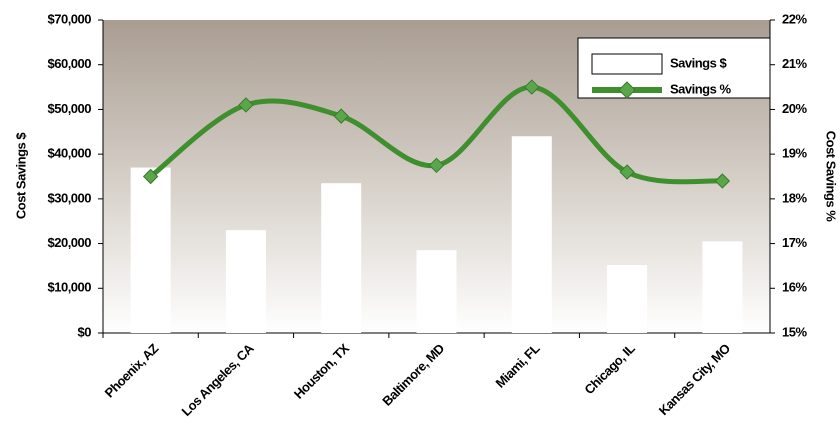 The width and height of the screenshot is (840, 428). Describe the element at coordinates (70, 242) in the screenshot. I see `y-tick-label: $20,000` at that location.